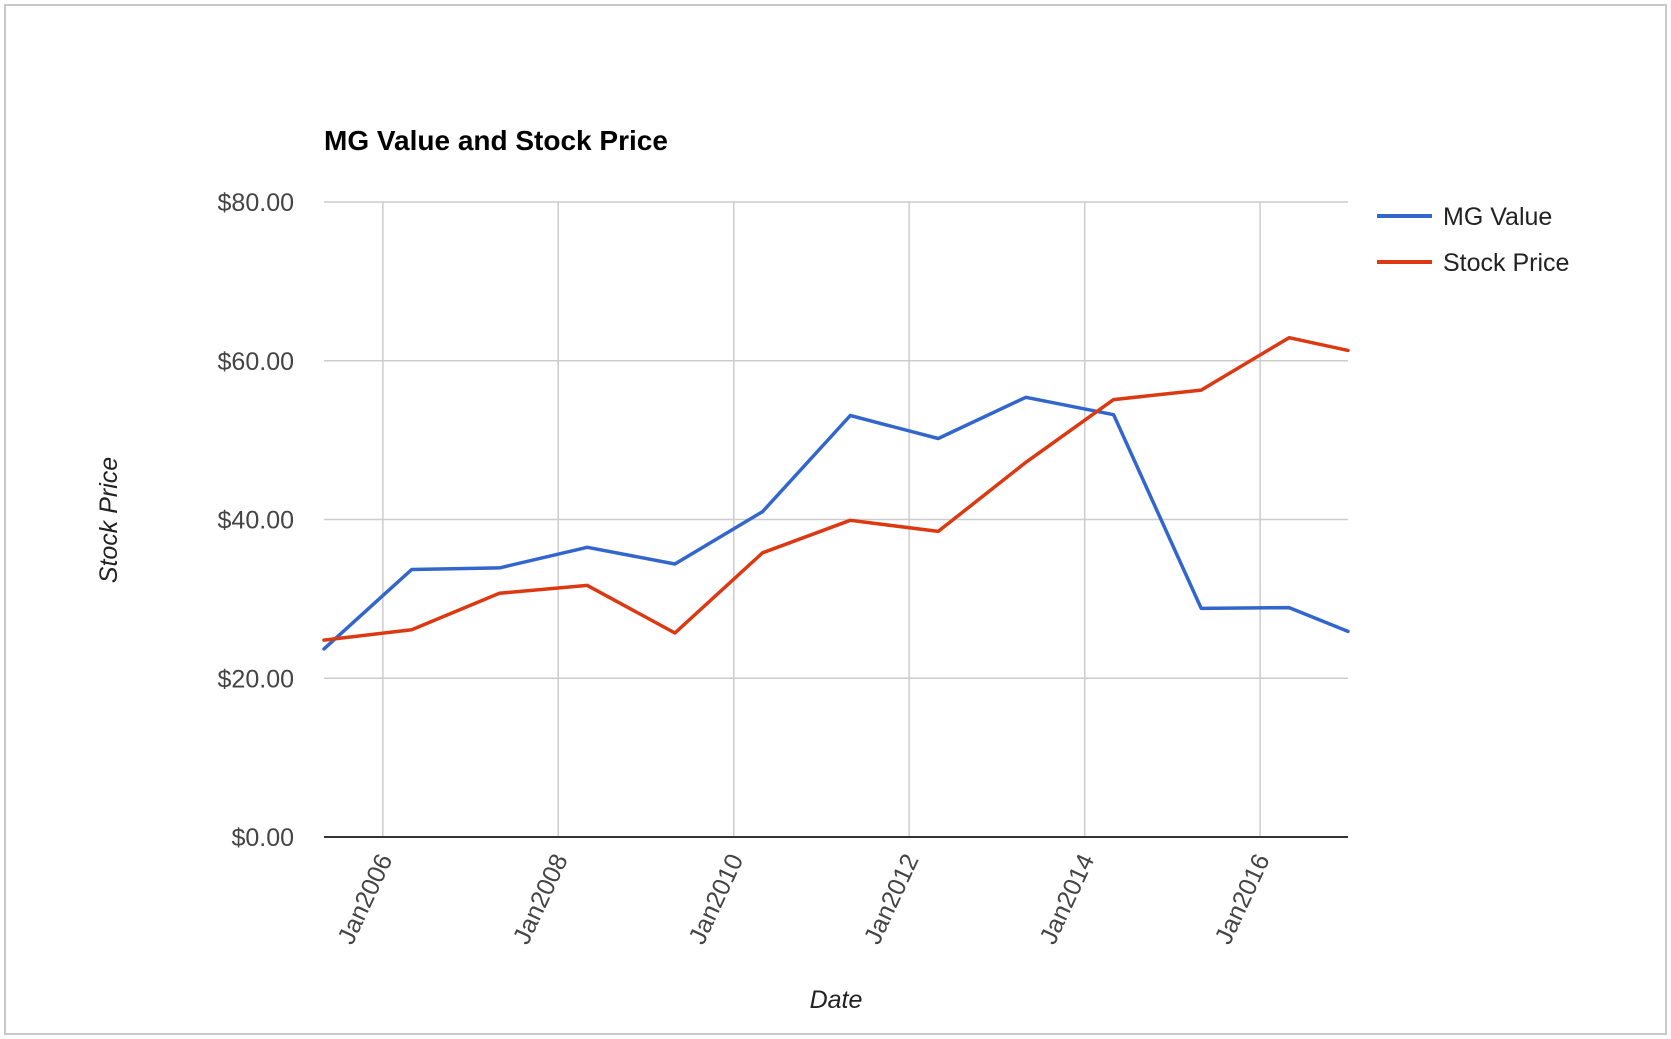 The width and height of the screenshot is (1671, 1039). I want to click on y-axis-ticks: $0.00 $20.00 $40.00 $60.00 $80.00, so click(256, 520).